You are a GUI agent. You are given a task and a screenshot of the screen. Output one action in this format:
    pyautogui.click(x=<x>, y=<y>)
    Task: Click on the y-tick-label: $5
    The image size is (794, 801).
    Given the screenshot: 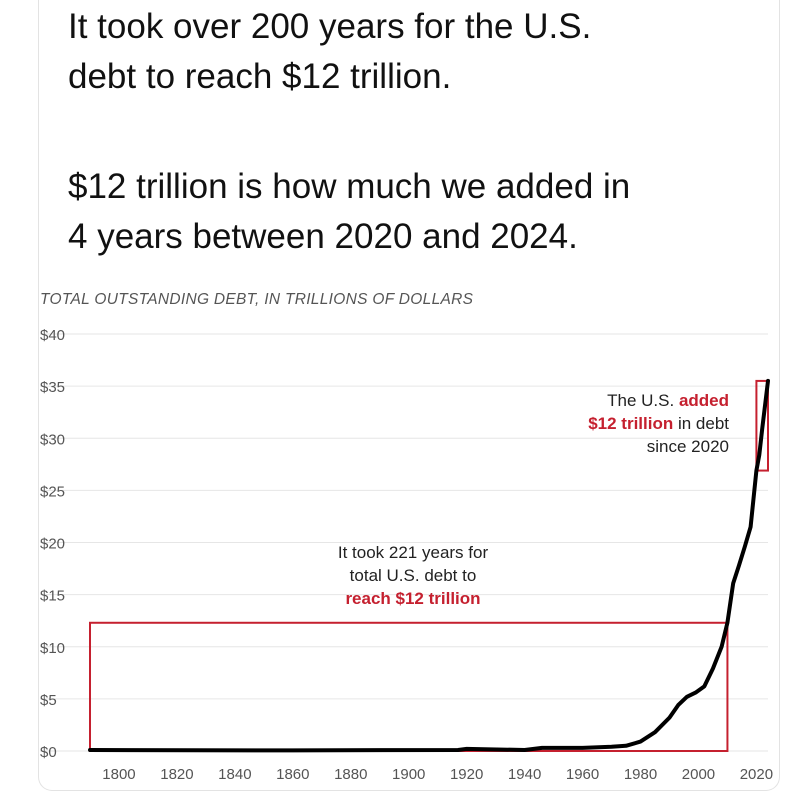 What is the action you would take?
    pyautogui.click(x=48, y=700)
    